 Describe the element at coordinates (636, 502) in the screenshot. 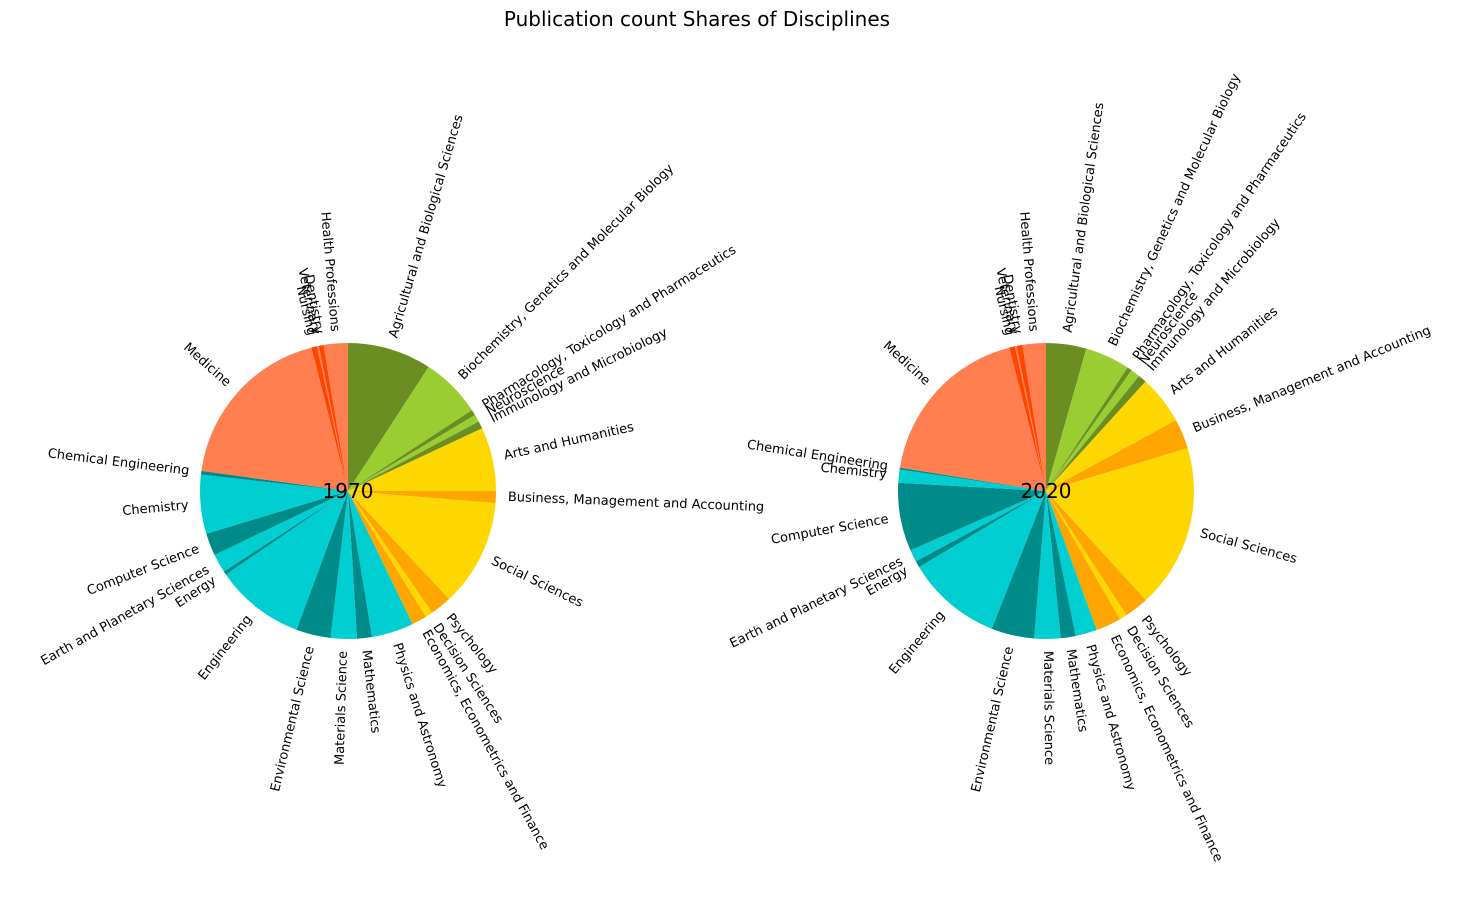

I see `slice-label-business-management-and-accounting: Business, Management and Accounting` at that location.